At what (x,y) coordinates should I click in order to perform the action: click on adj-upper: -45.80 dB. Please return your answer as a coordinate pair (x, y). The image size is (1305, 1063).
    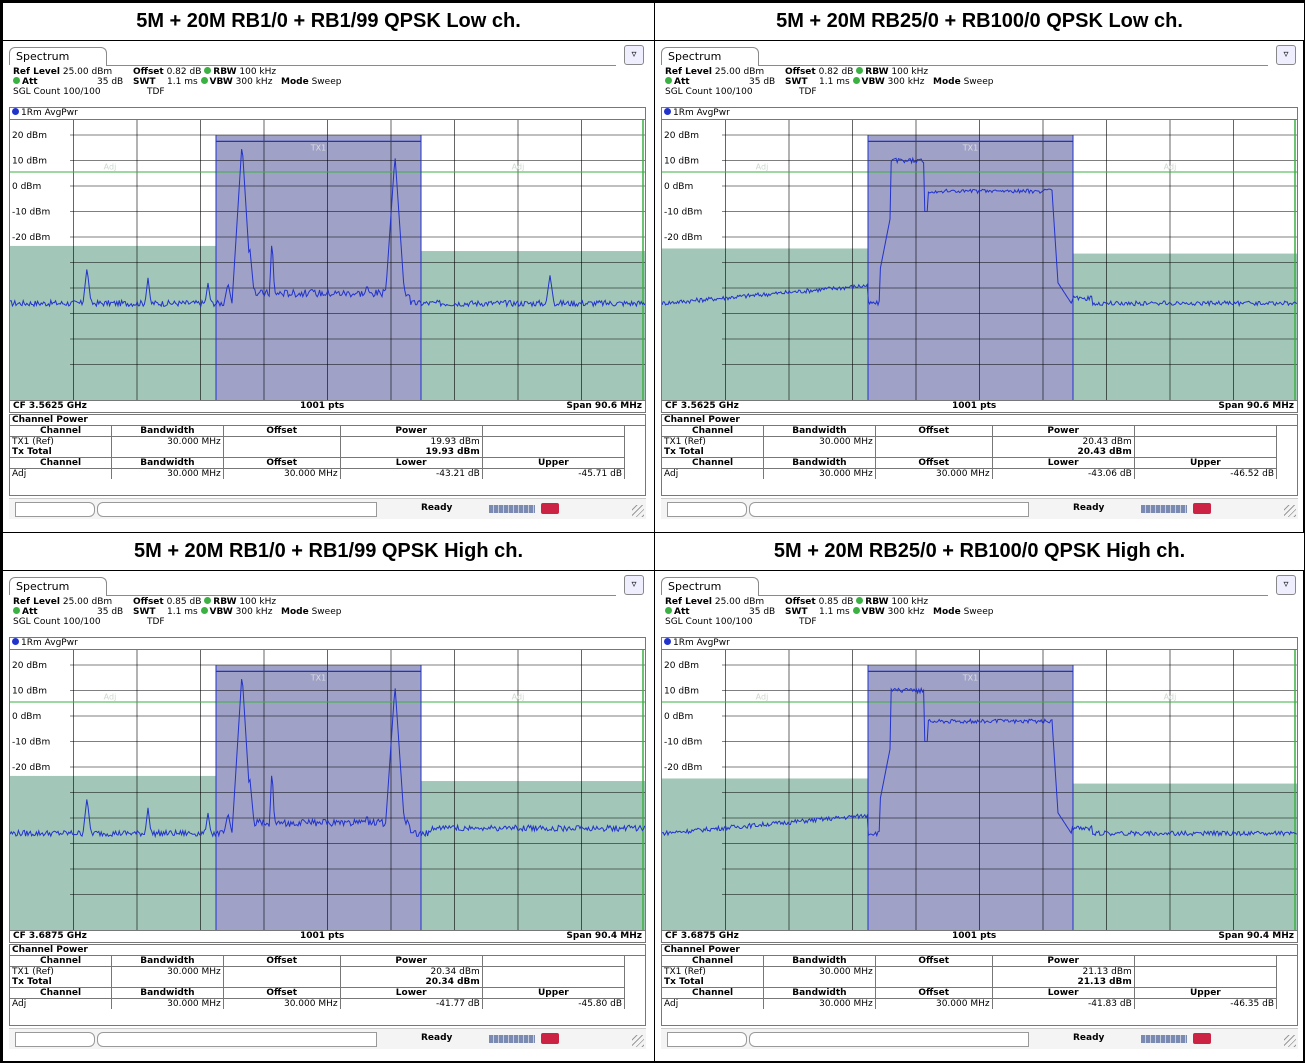
    Looking at the image, I should click on (554, 1003).